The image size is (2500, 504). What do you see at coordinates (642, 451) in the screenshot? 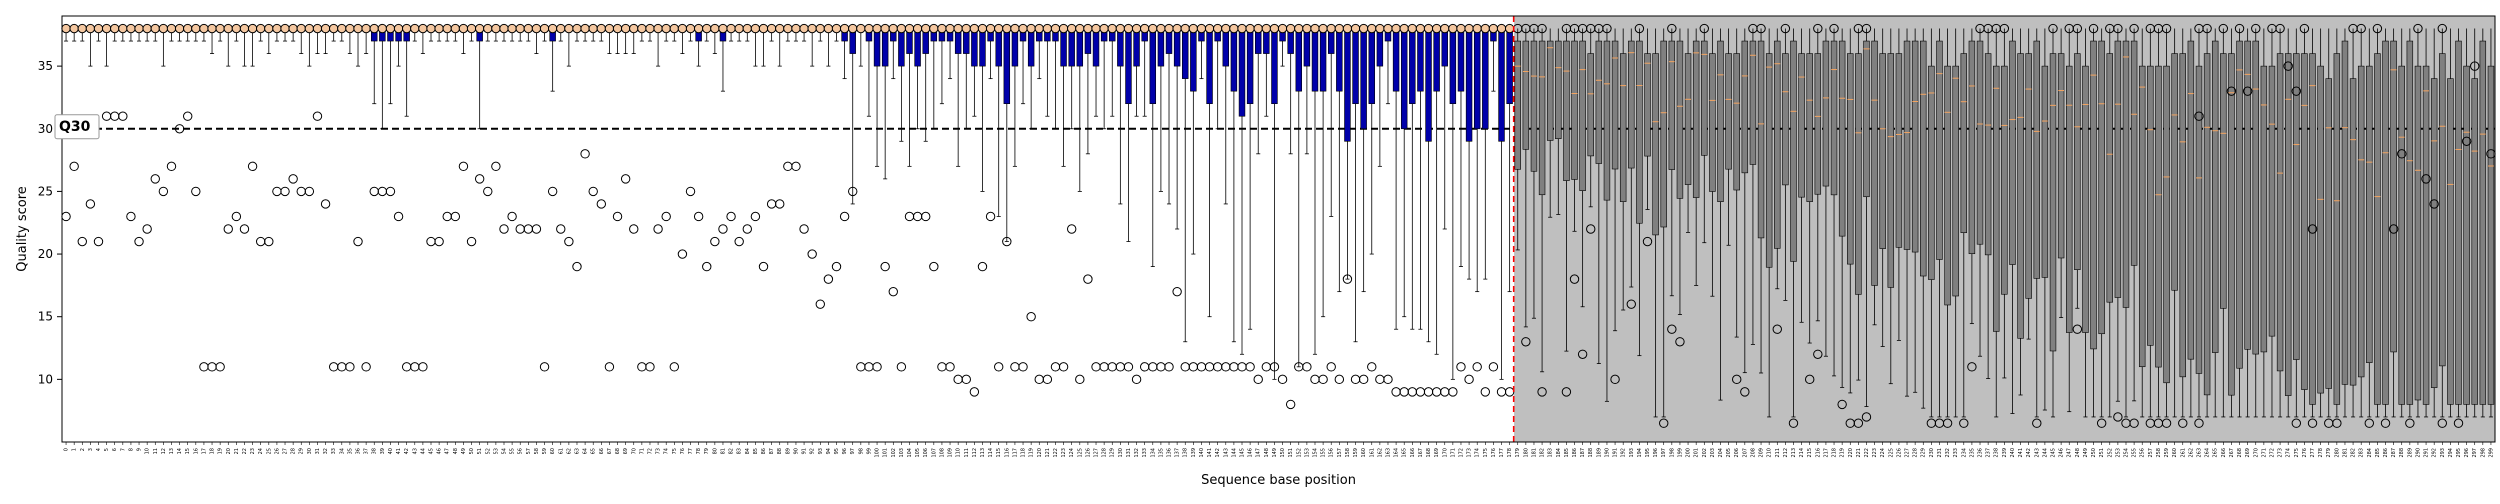
I see `x-tick-label: 71` at bounding box center [642, 451].